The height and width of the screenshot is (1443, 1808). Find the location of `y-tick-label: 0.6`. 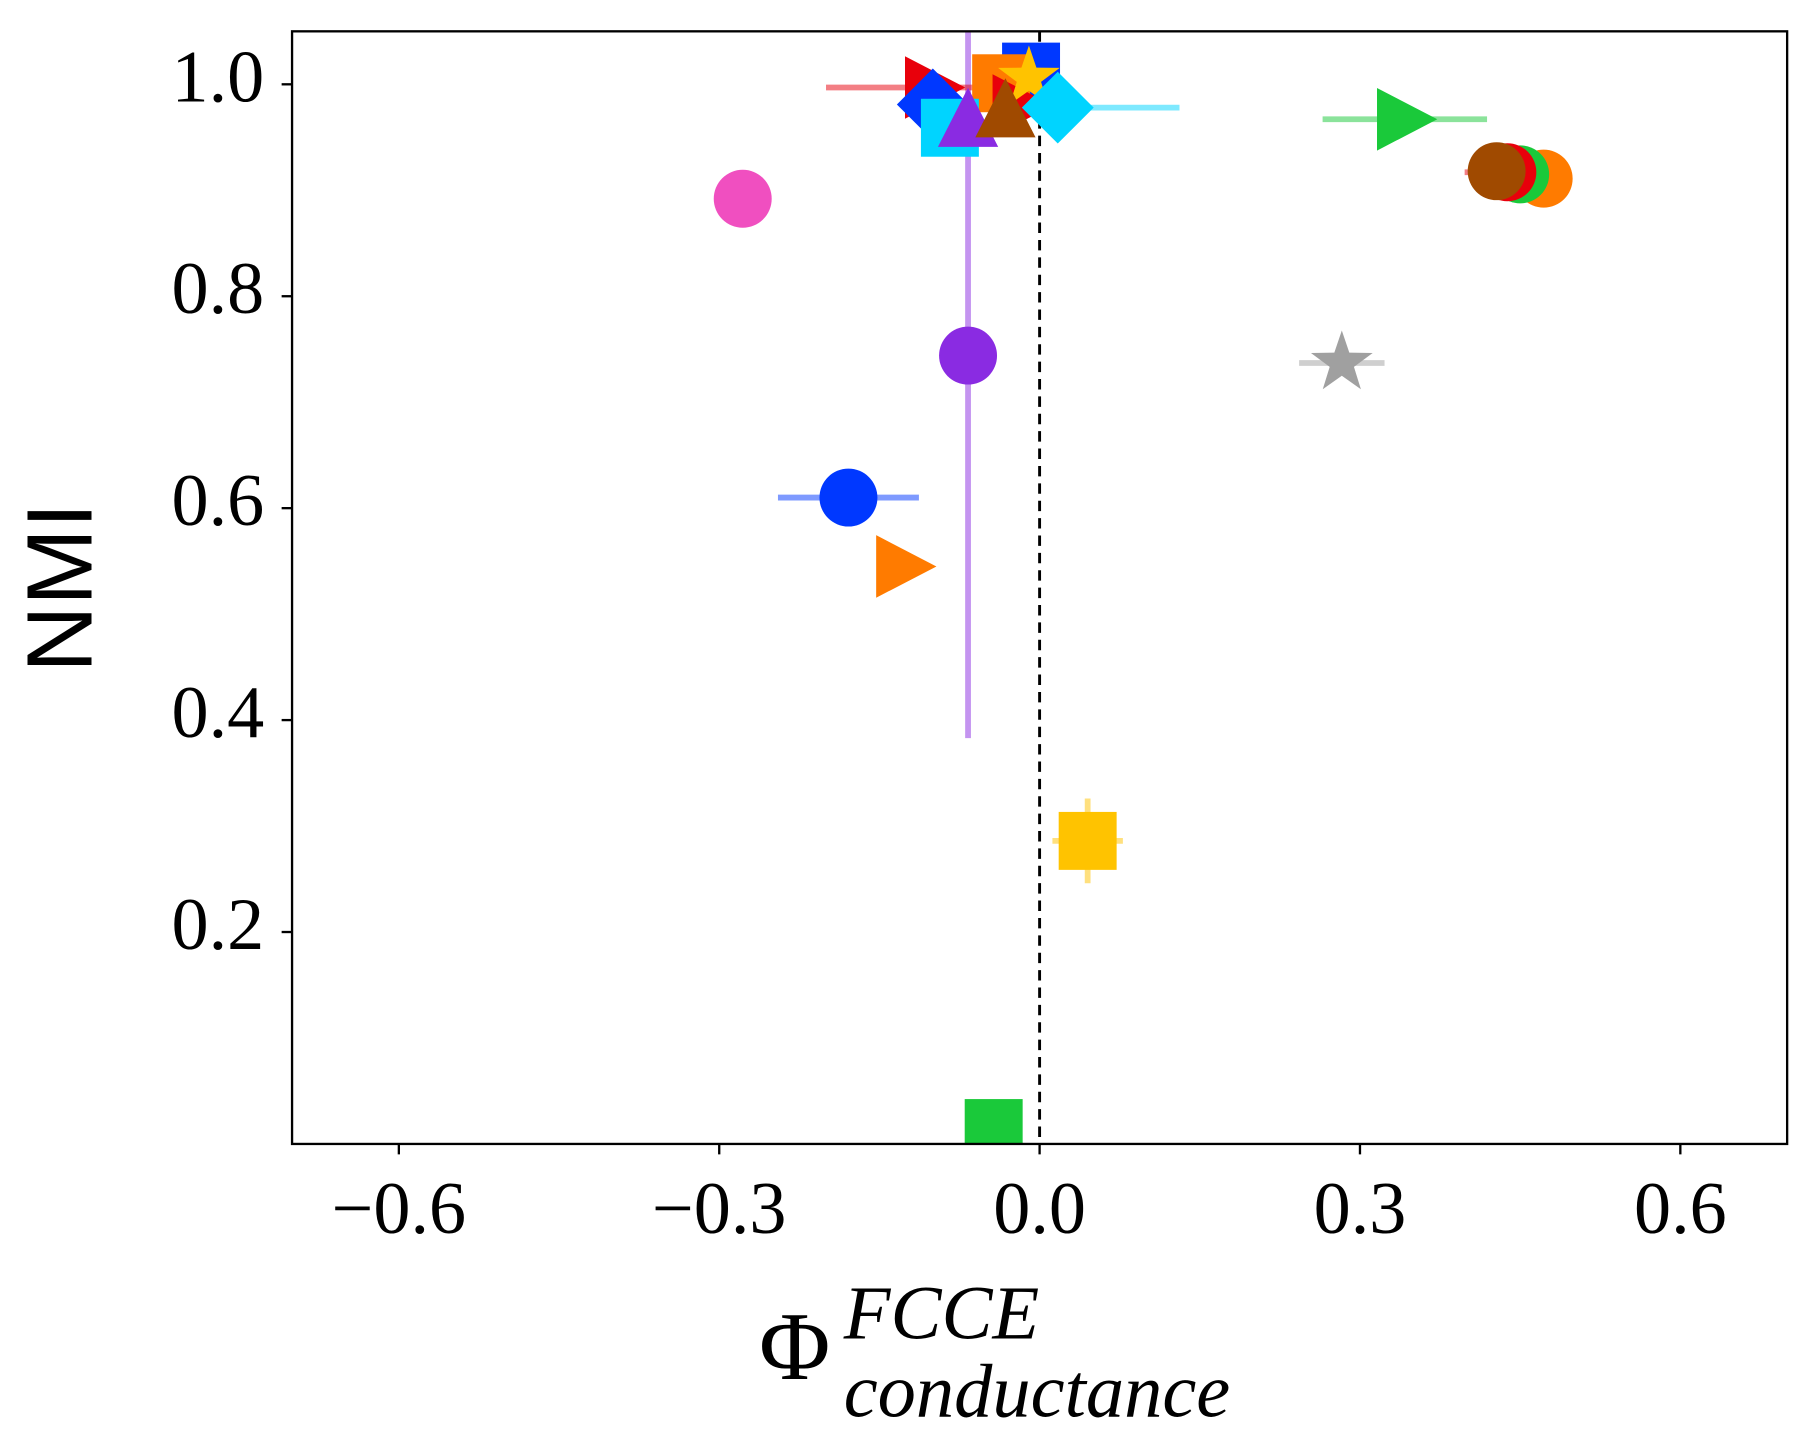

y-tick-label: 0.6 is located at coordinates (218, 501).